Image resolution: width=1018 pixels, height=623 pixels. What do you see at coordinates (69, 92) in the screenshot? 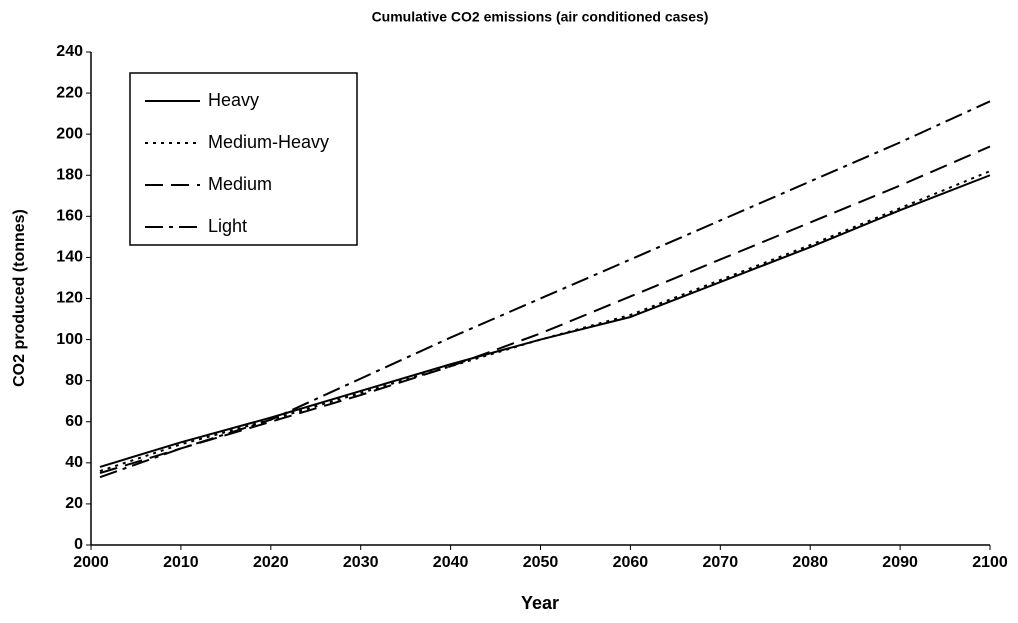
I see `y-tick-label: 220` at bounding box center [69, 92].